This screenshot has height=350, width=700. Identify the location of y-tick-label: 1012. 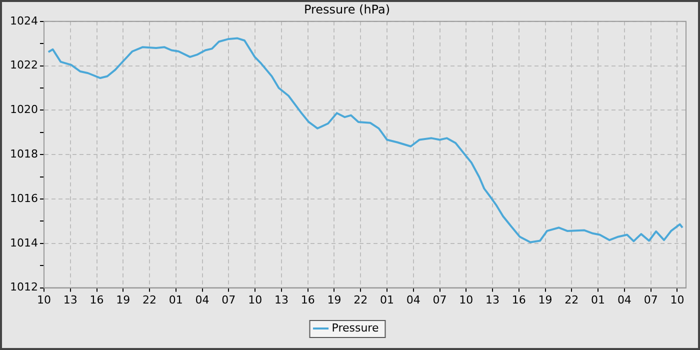
(24, 287).